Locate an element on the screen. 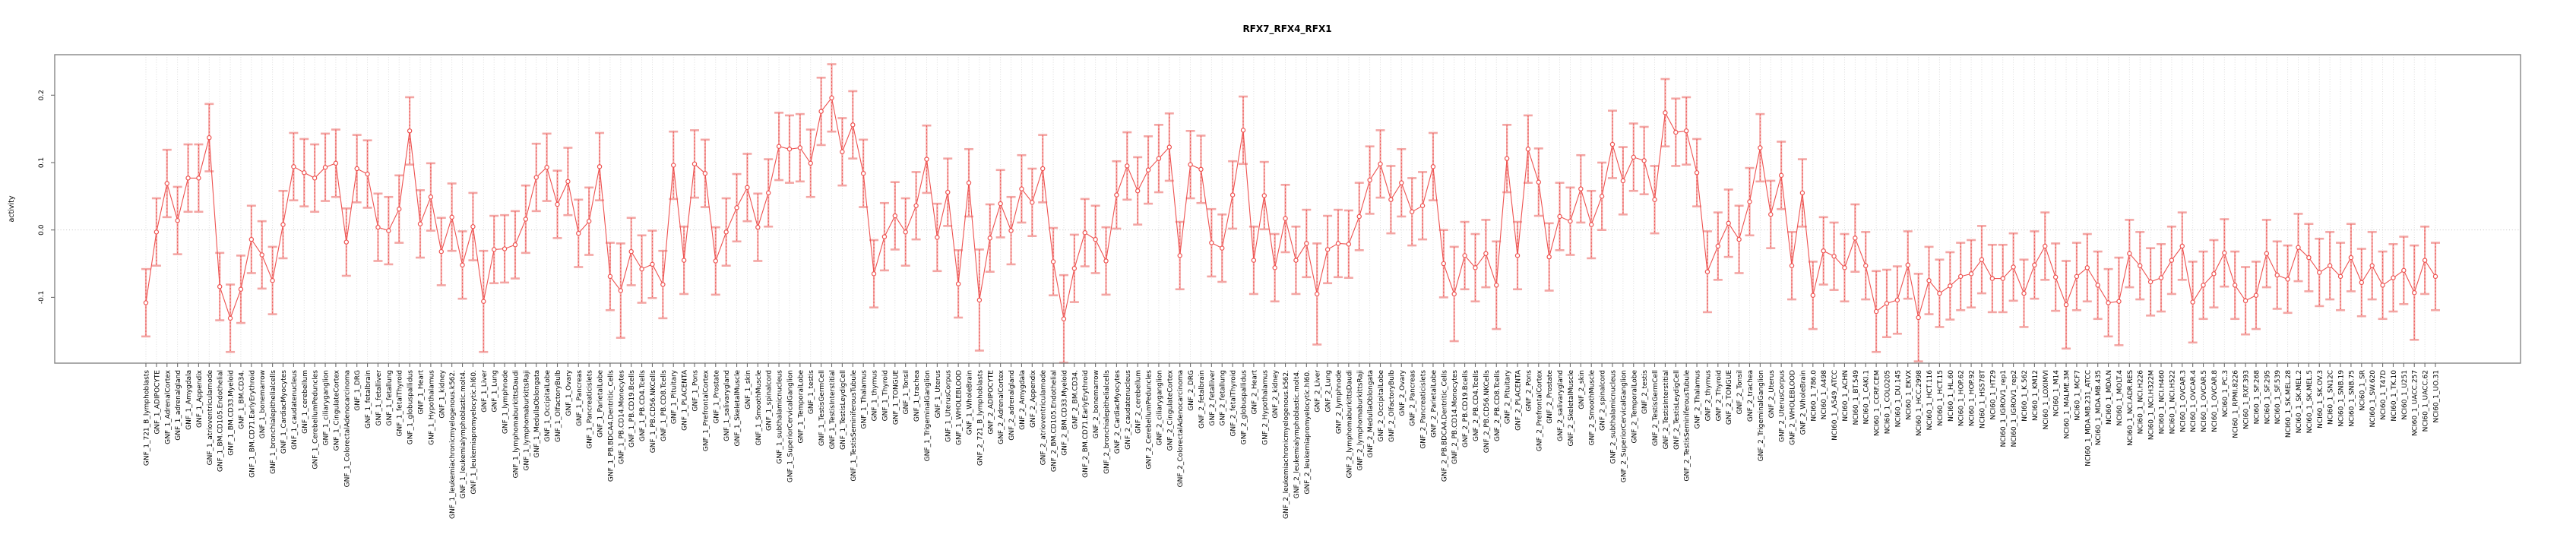  x-tick-label: GNF_2_BM.CD105.Endothelial is located at coordinates (1055, 421).